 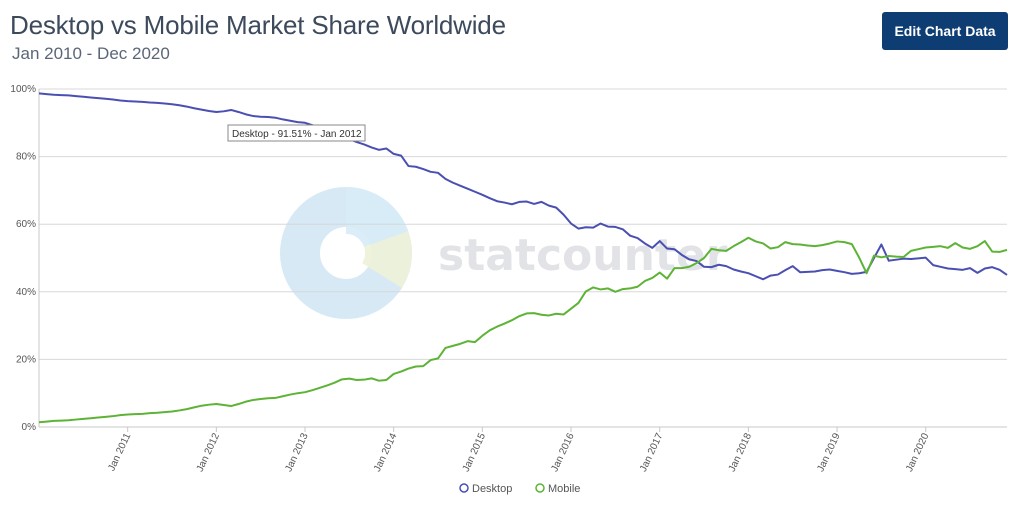 What do you see at coordinates (475, 452) in the screenshot?
I see `x-tick-label: Jan 2015` at bounding box center [475, 452].